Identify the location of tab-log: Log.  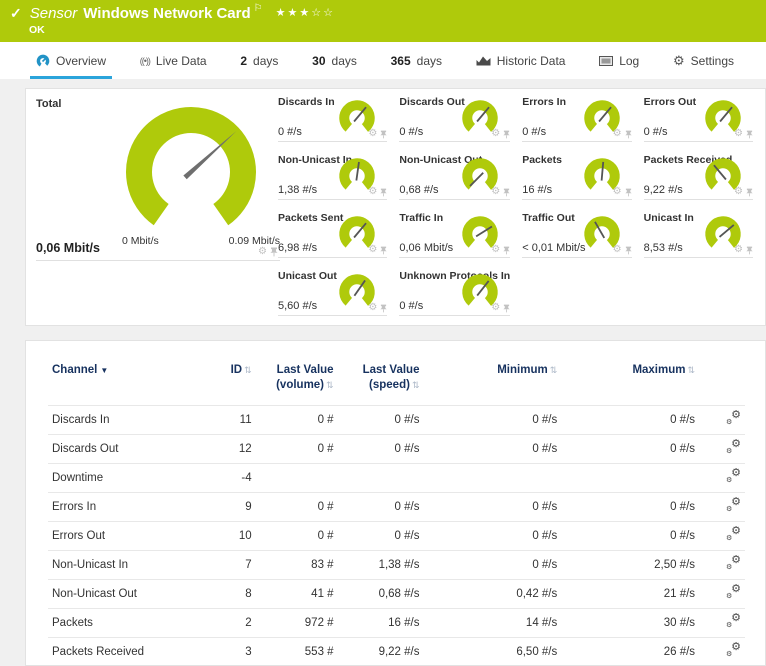
(619, 60).